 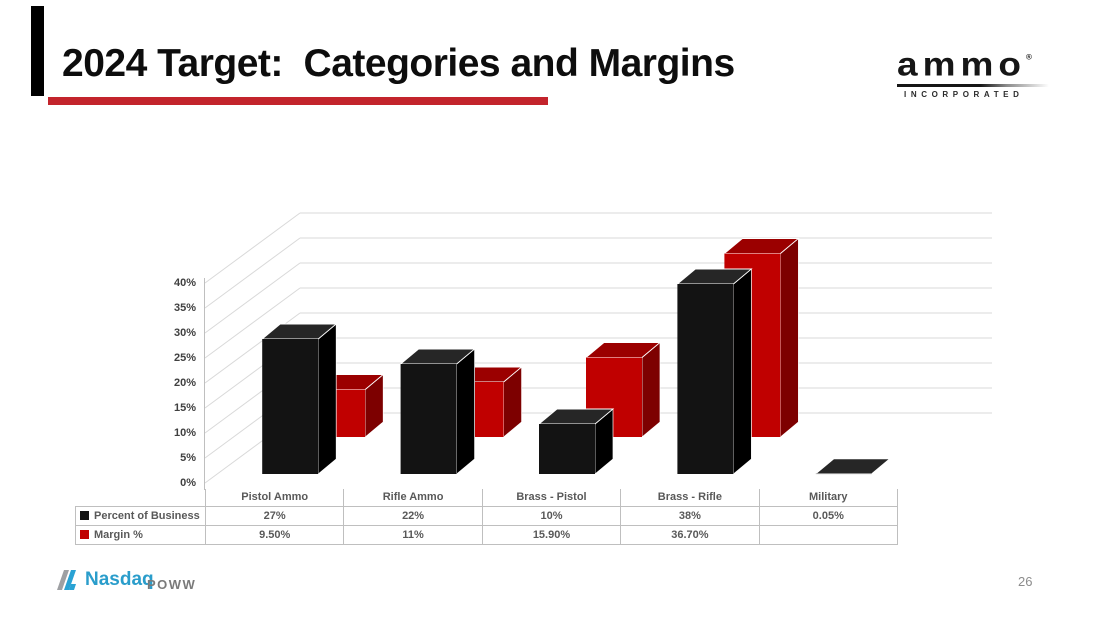 What do you see at coordinates (398, 63) in the screenshot?
I see `page-title: 2024 Target: Categories and Margins` at bounding box center [398, 63].